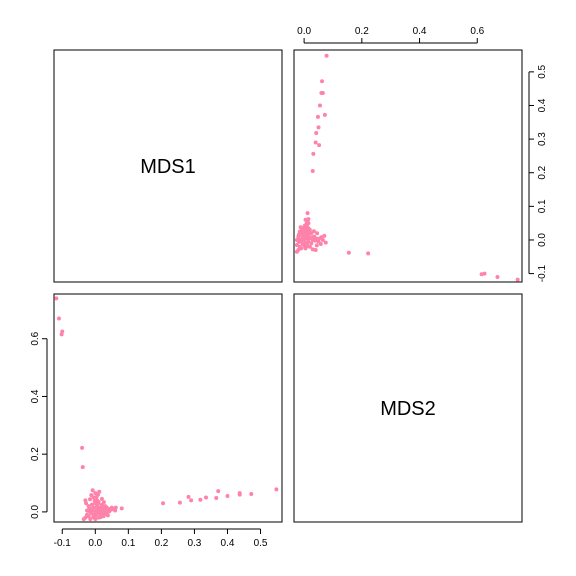  What do you see at coordinates (542, 274) in the screenshot?
I see `axis-right-tick-label: -0.1` at bounding box center [542, 274].